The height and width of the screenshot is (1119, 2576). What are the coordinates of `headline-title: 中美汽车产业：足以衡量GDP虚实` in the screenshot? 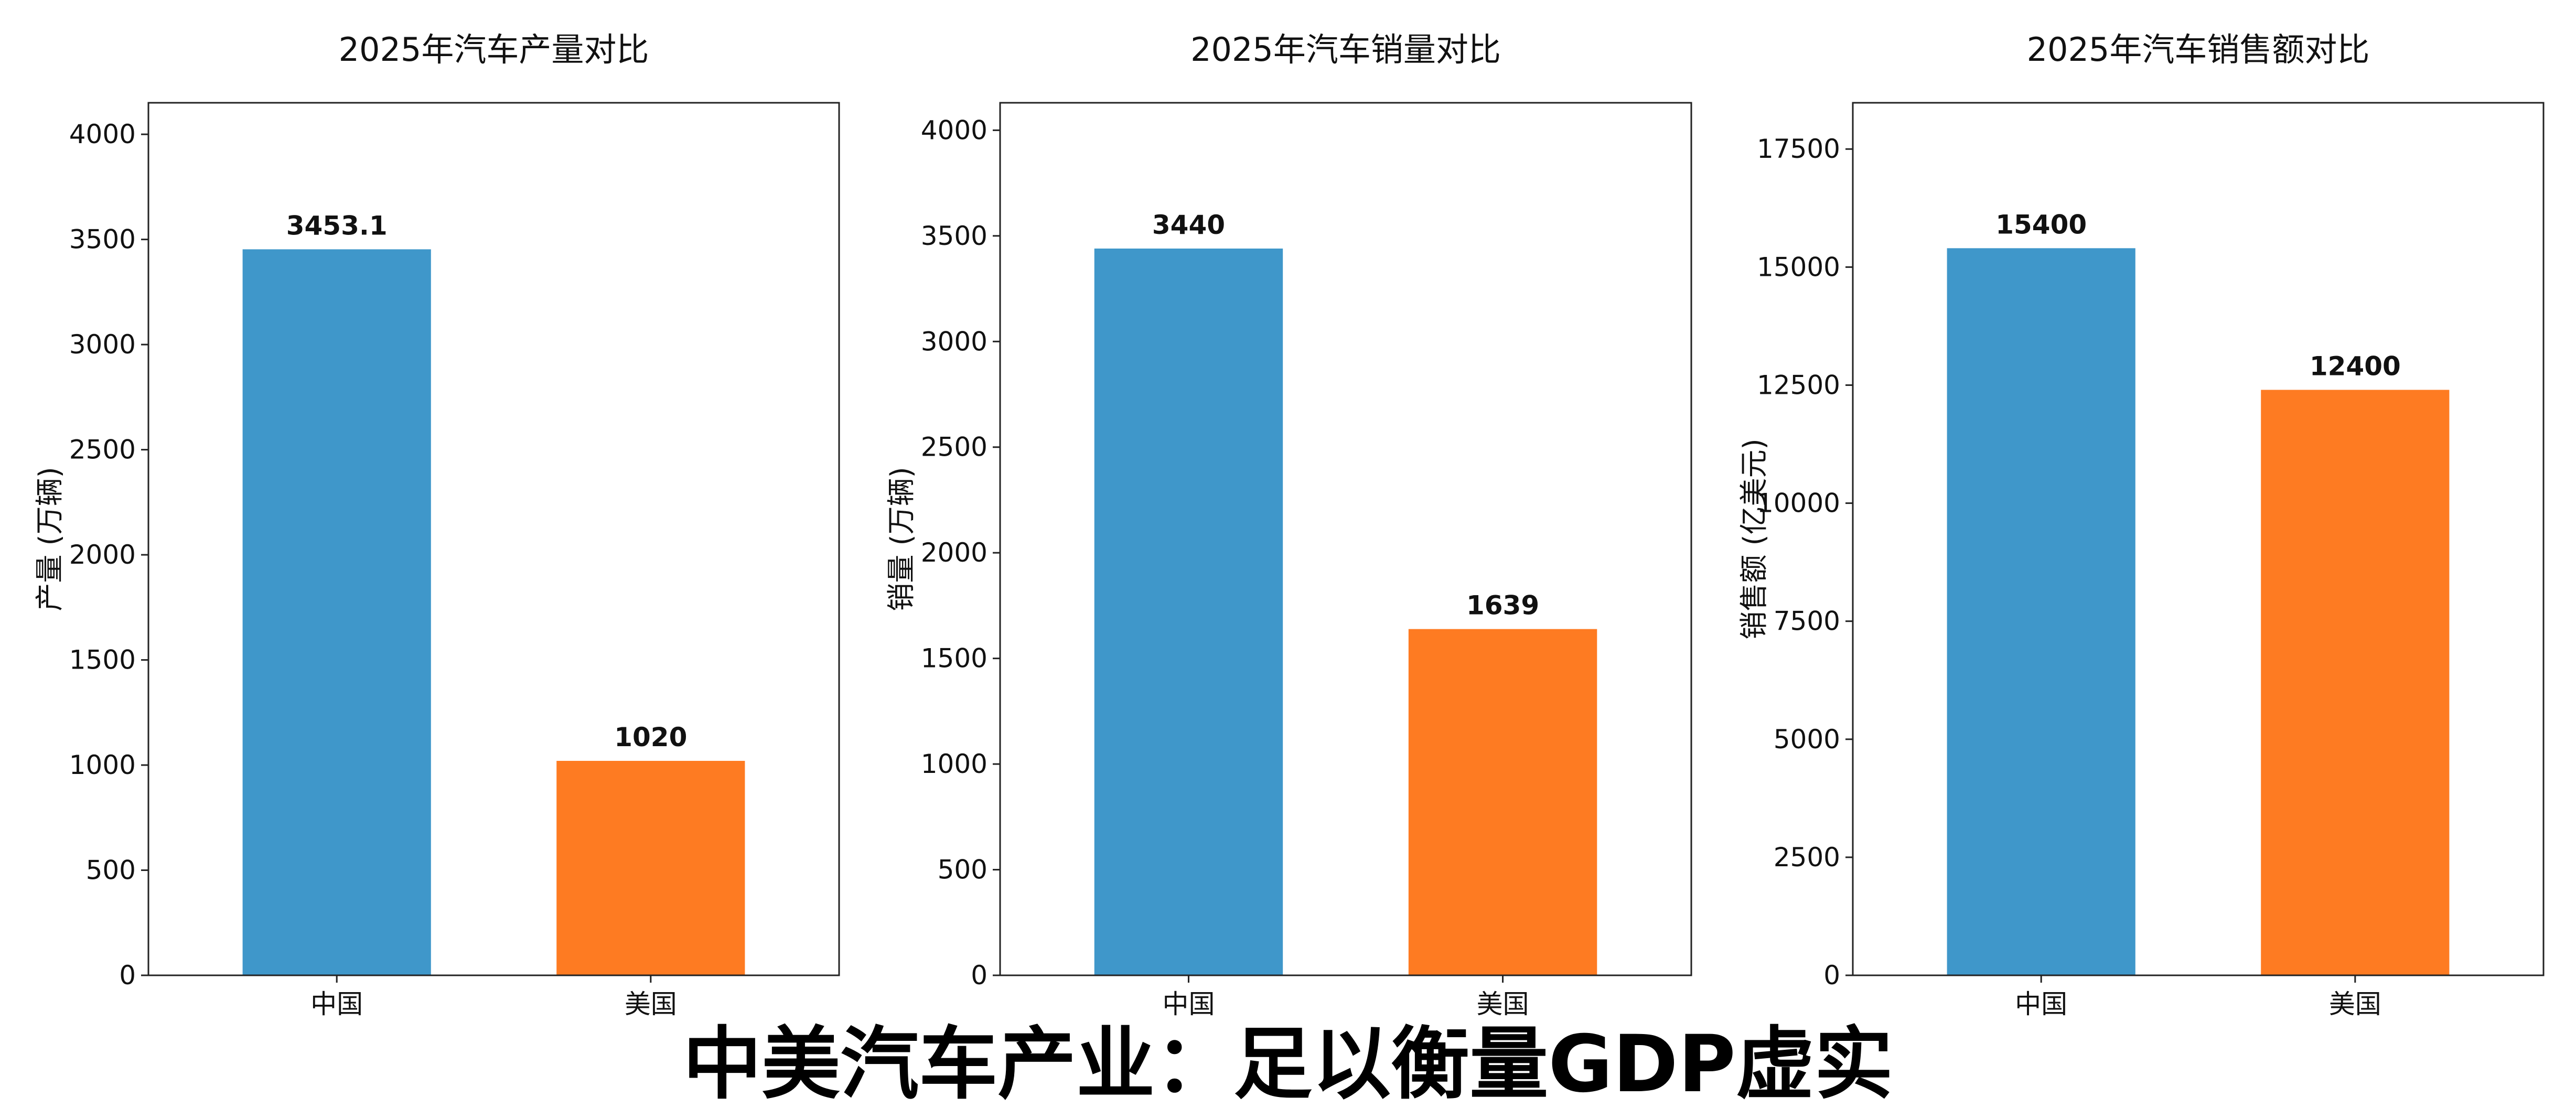 It's located at (1288, 1064).